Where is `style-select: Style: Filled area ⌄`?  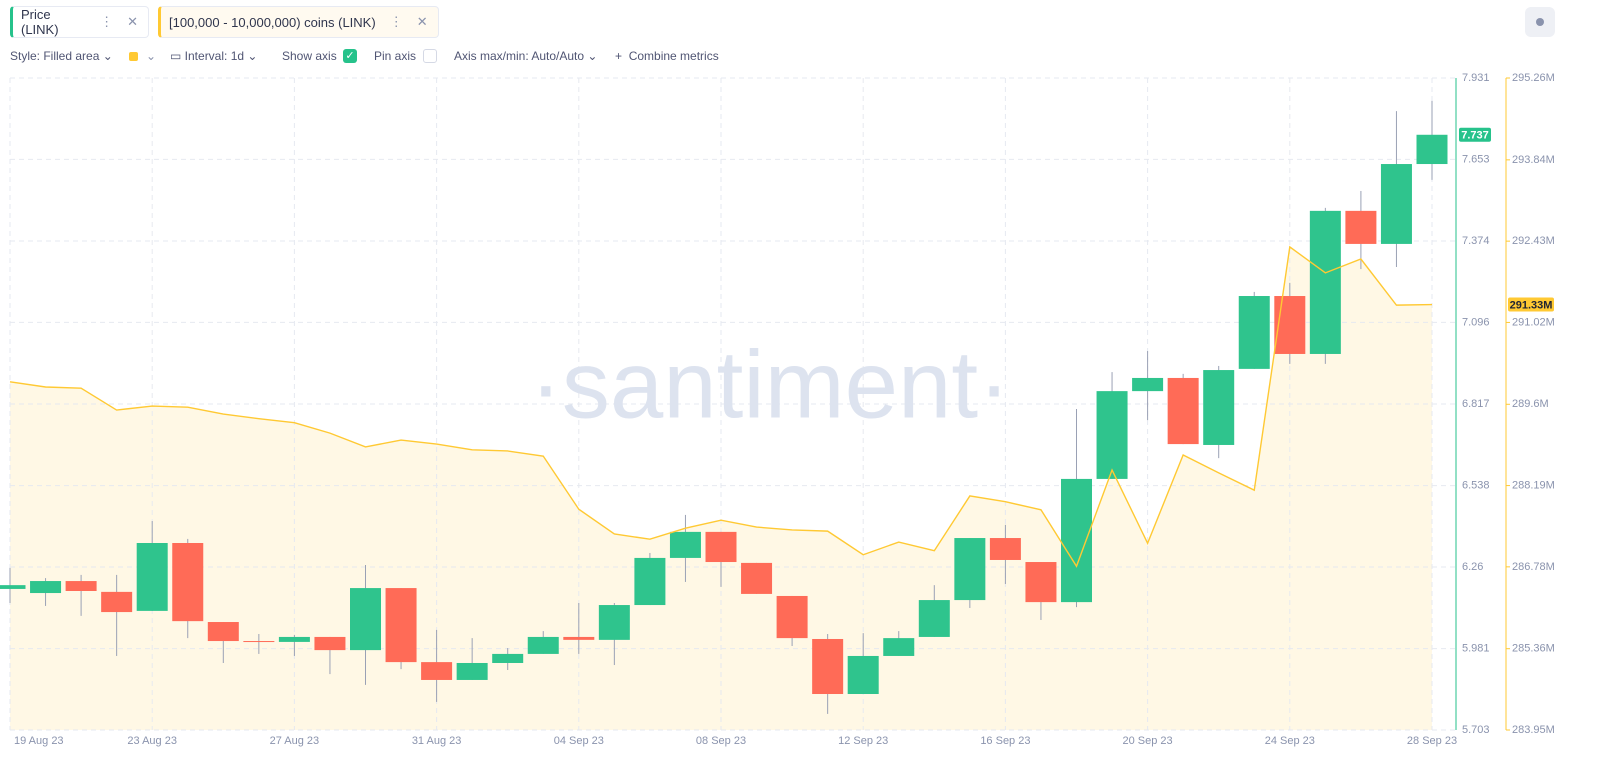
style-select: Style: Filled area ⌄ is located at coordinates (61, 56).